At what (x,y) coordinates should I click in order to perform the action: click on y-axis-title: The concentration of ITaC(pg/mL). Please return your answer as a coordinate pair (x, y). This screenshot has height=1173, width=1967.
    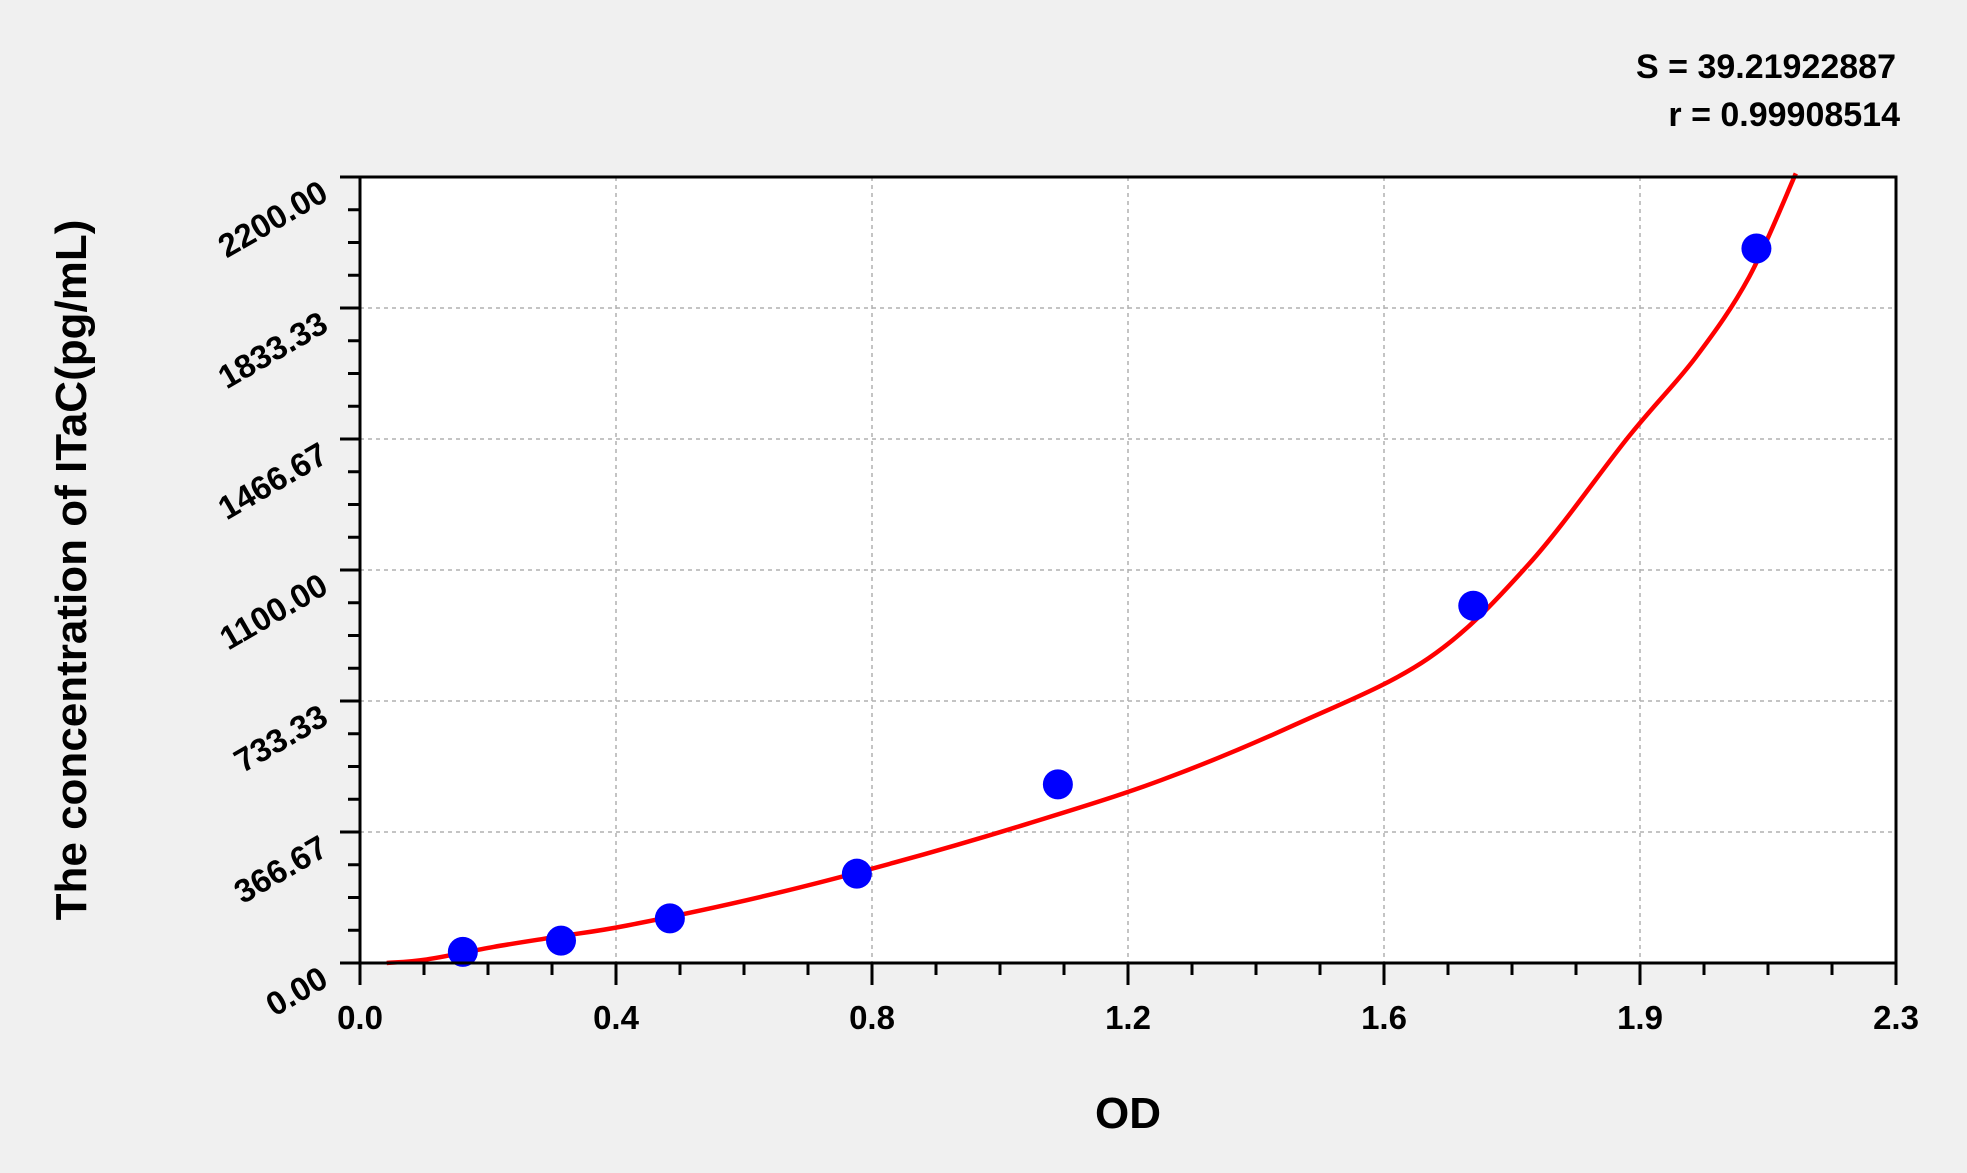
    Looking at the image, I should click on (71, 570).